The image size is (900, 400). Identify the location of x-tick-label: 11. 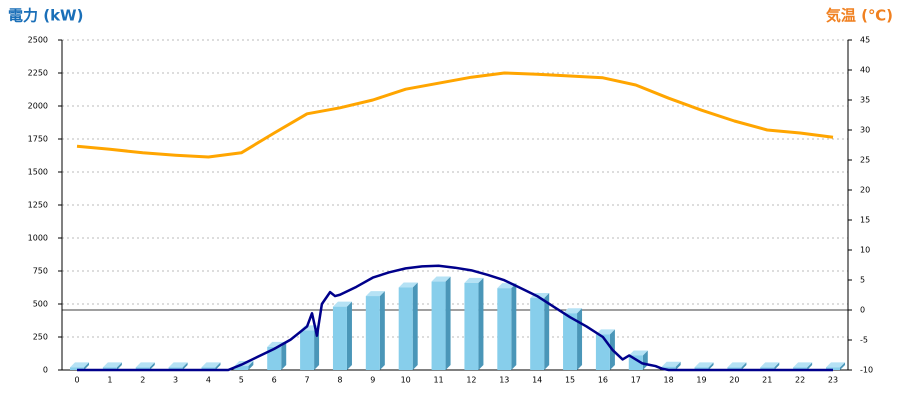
(438, 380).